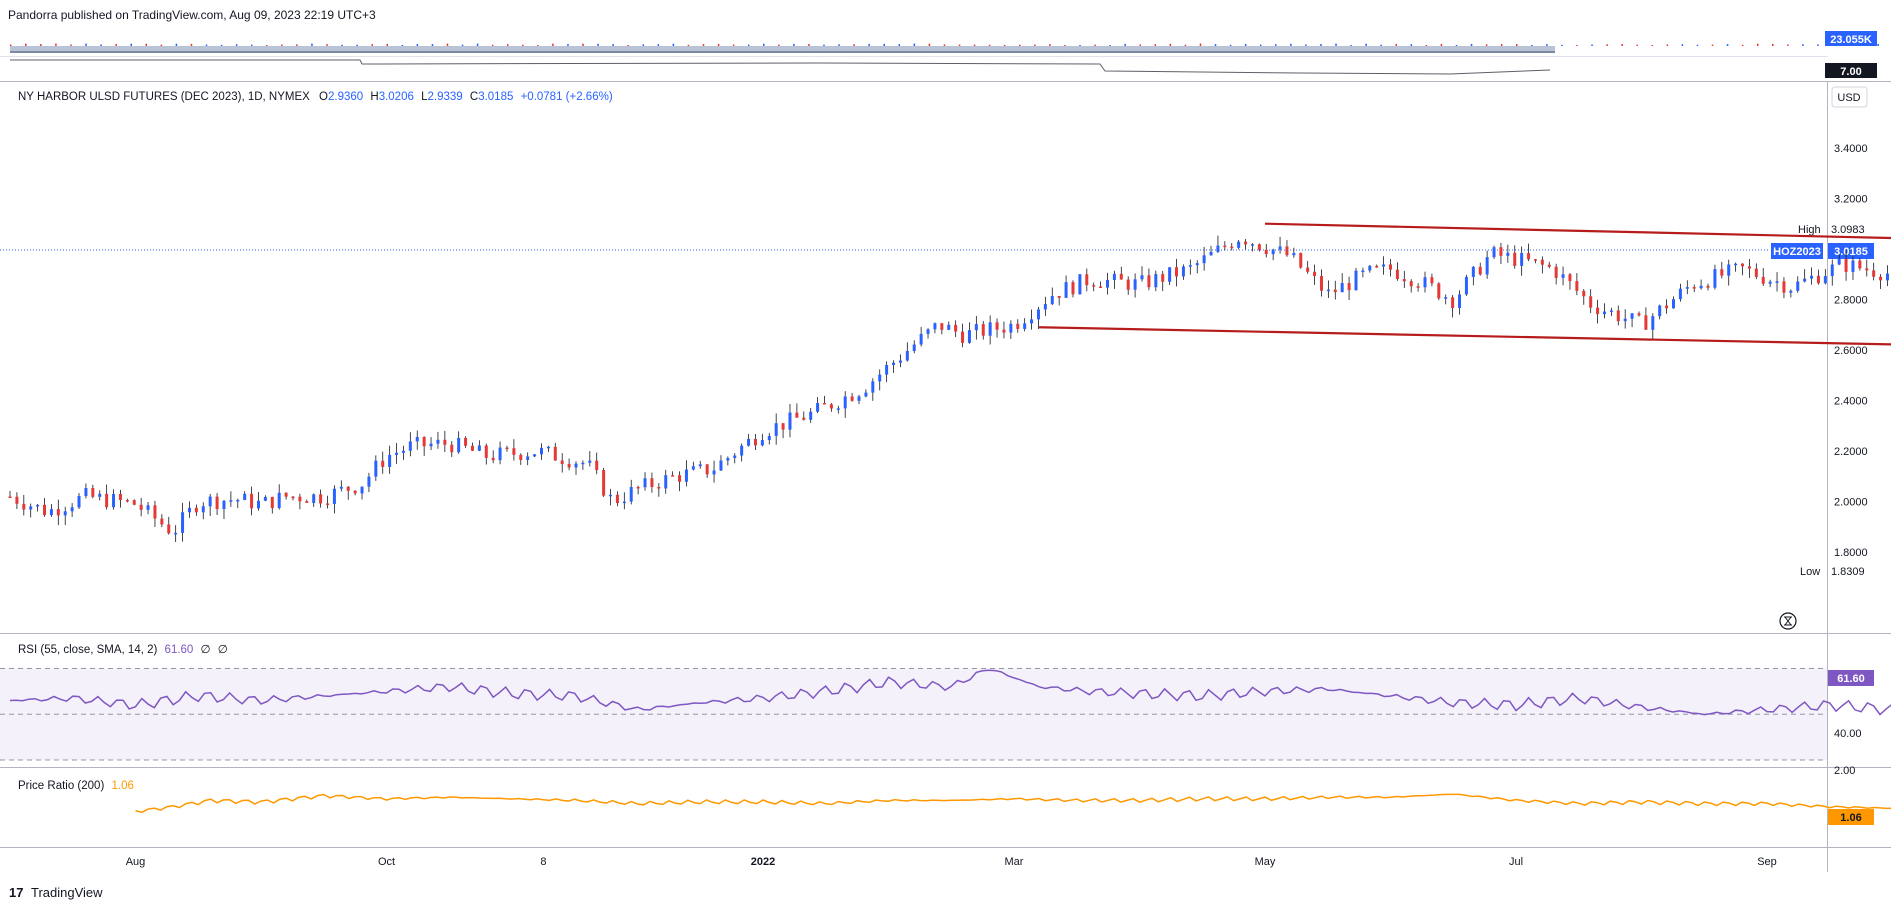 This screenshot has width=1891, height=911. I want to click on currency-button, so click(1849, 97).